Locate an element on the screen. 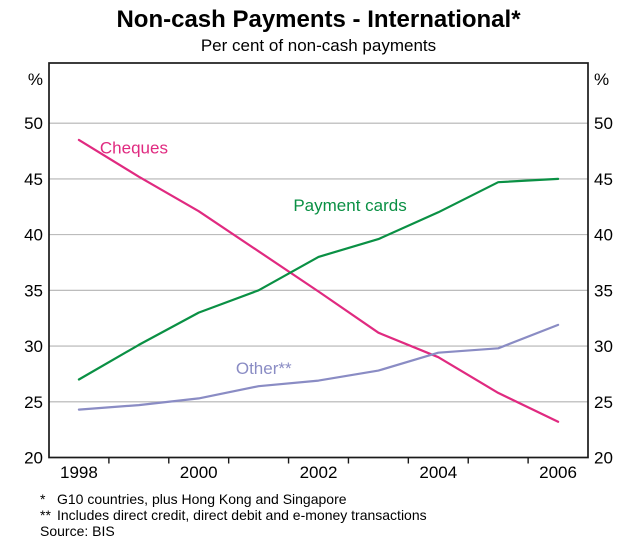 This screenshot has height=558, width=637. y-axis-label-right-20: 20 is located at coordinates (603, 458).